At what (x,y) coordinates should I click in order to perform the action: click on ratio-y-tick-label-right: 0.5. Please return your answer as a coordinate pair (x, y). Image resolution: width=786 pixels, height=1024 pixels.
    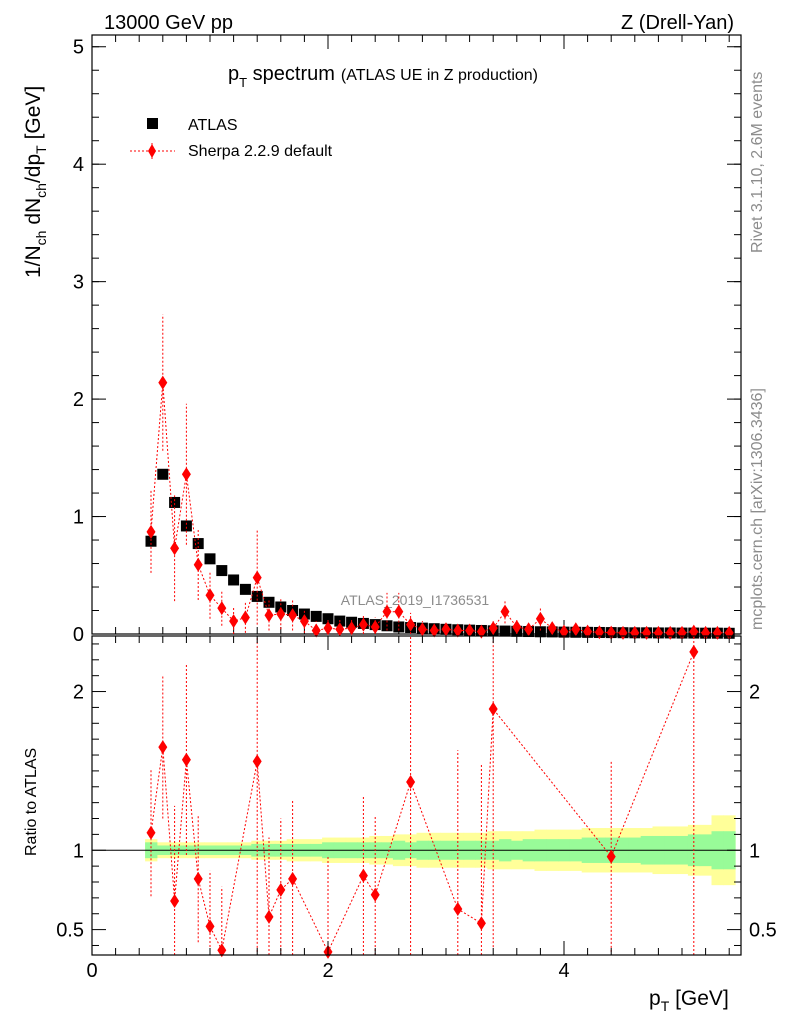
    Looking at the image, I should click on (763, 931).